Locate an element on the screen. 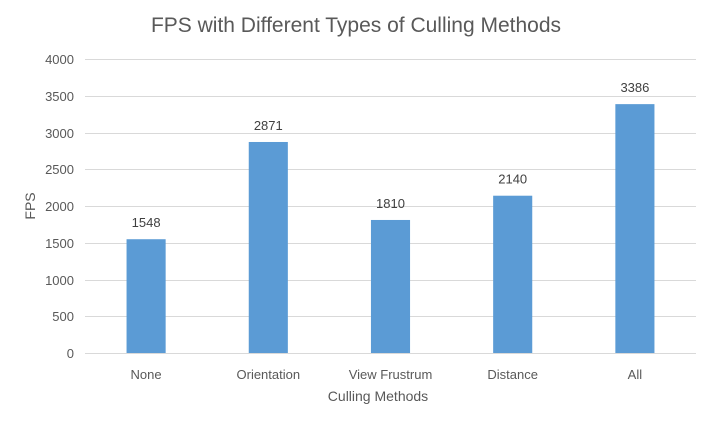  y-tick-label: 0 is located at coordinates (70, 353).